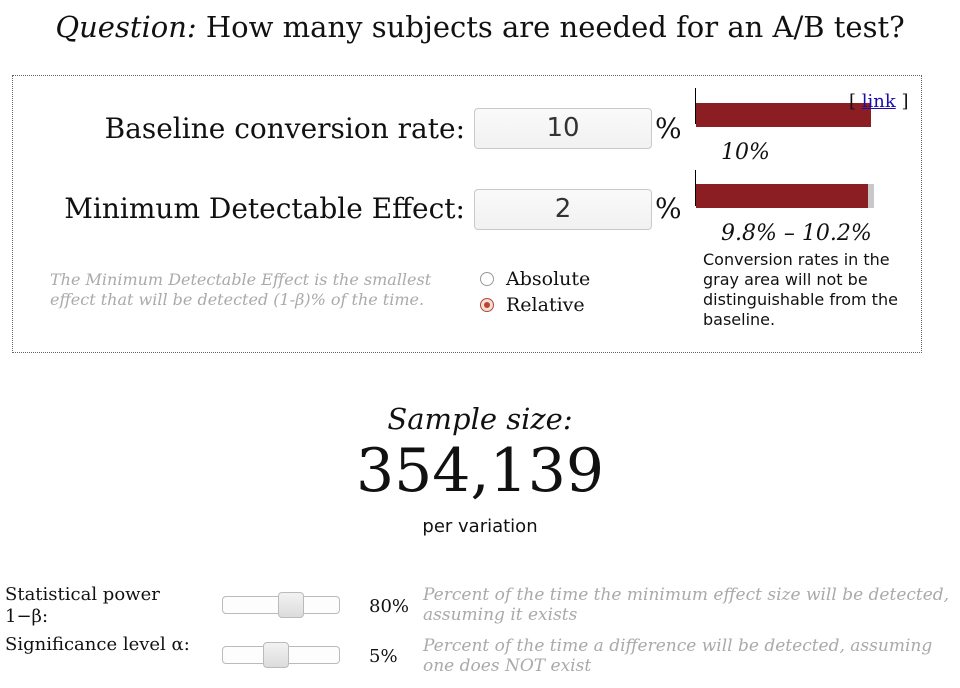 The width and height of the screenshot is (960, 688). Describe the element at coordinates (276, 655) in the screenshot. I see `significance-slider-handle` at that location.